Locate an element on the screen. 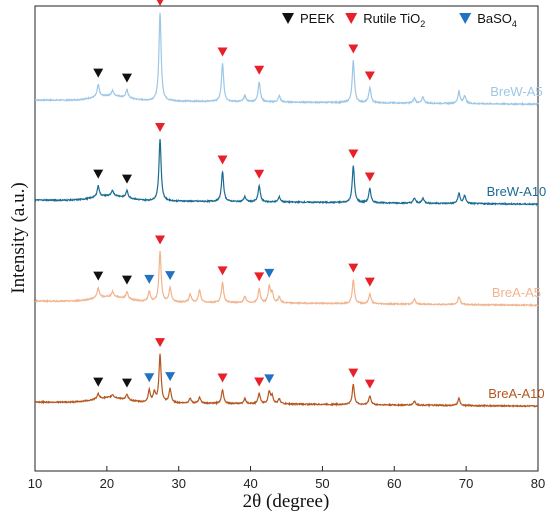 The image size is (550, 532). x-tick-label: 60 is located at coordinates (394, 483).